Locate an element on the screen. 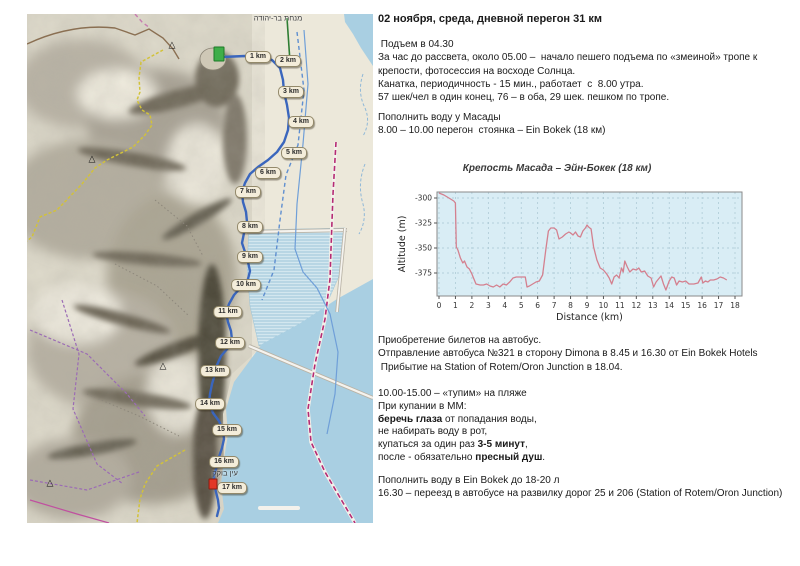  text-line: Пополнить воду у Масады is located at coordinates (439, 117).